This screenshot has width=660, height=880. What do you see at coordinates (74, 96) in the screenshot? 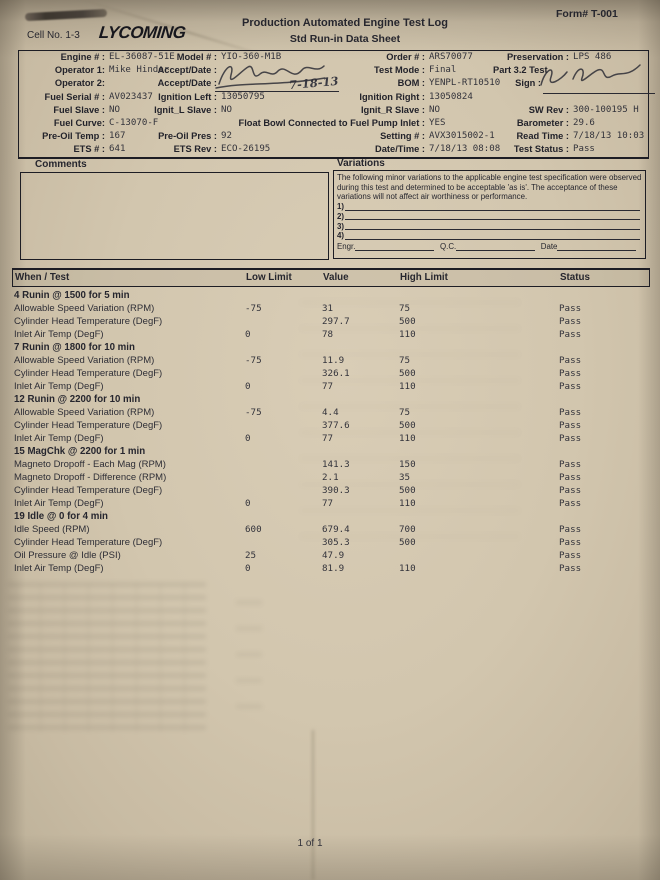
I see `fuel-serial-label: Fuel Serial # :` at bounding box center [74, 96].